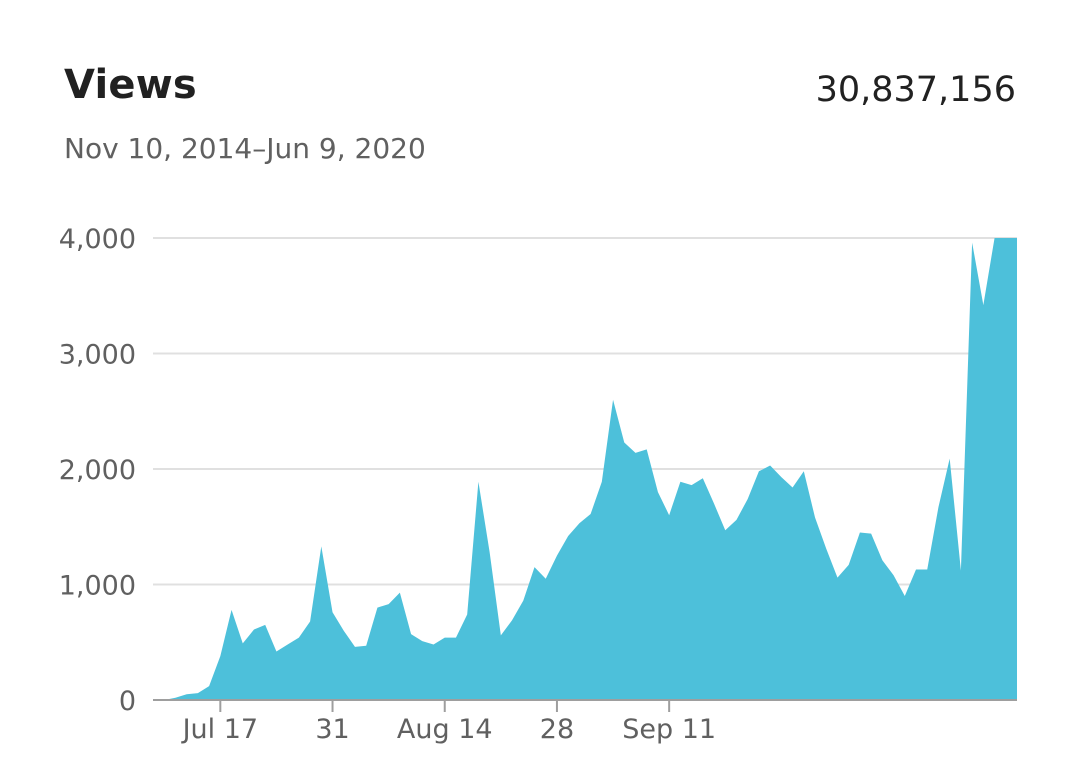 The height and width of the screenshot is (782, 1080). I want to click on y-tick-label: 3,000, so click(97, 355).